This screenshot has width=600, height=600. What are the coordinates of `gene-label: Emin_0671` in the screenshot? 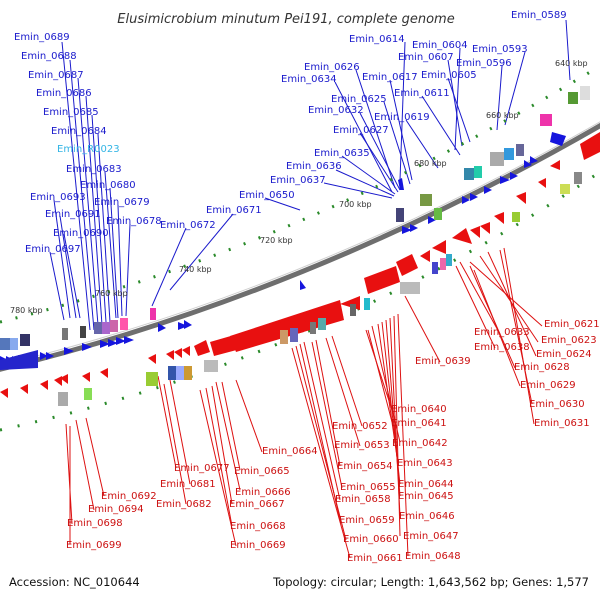 It's located at (234, 210).